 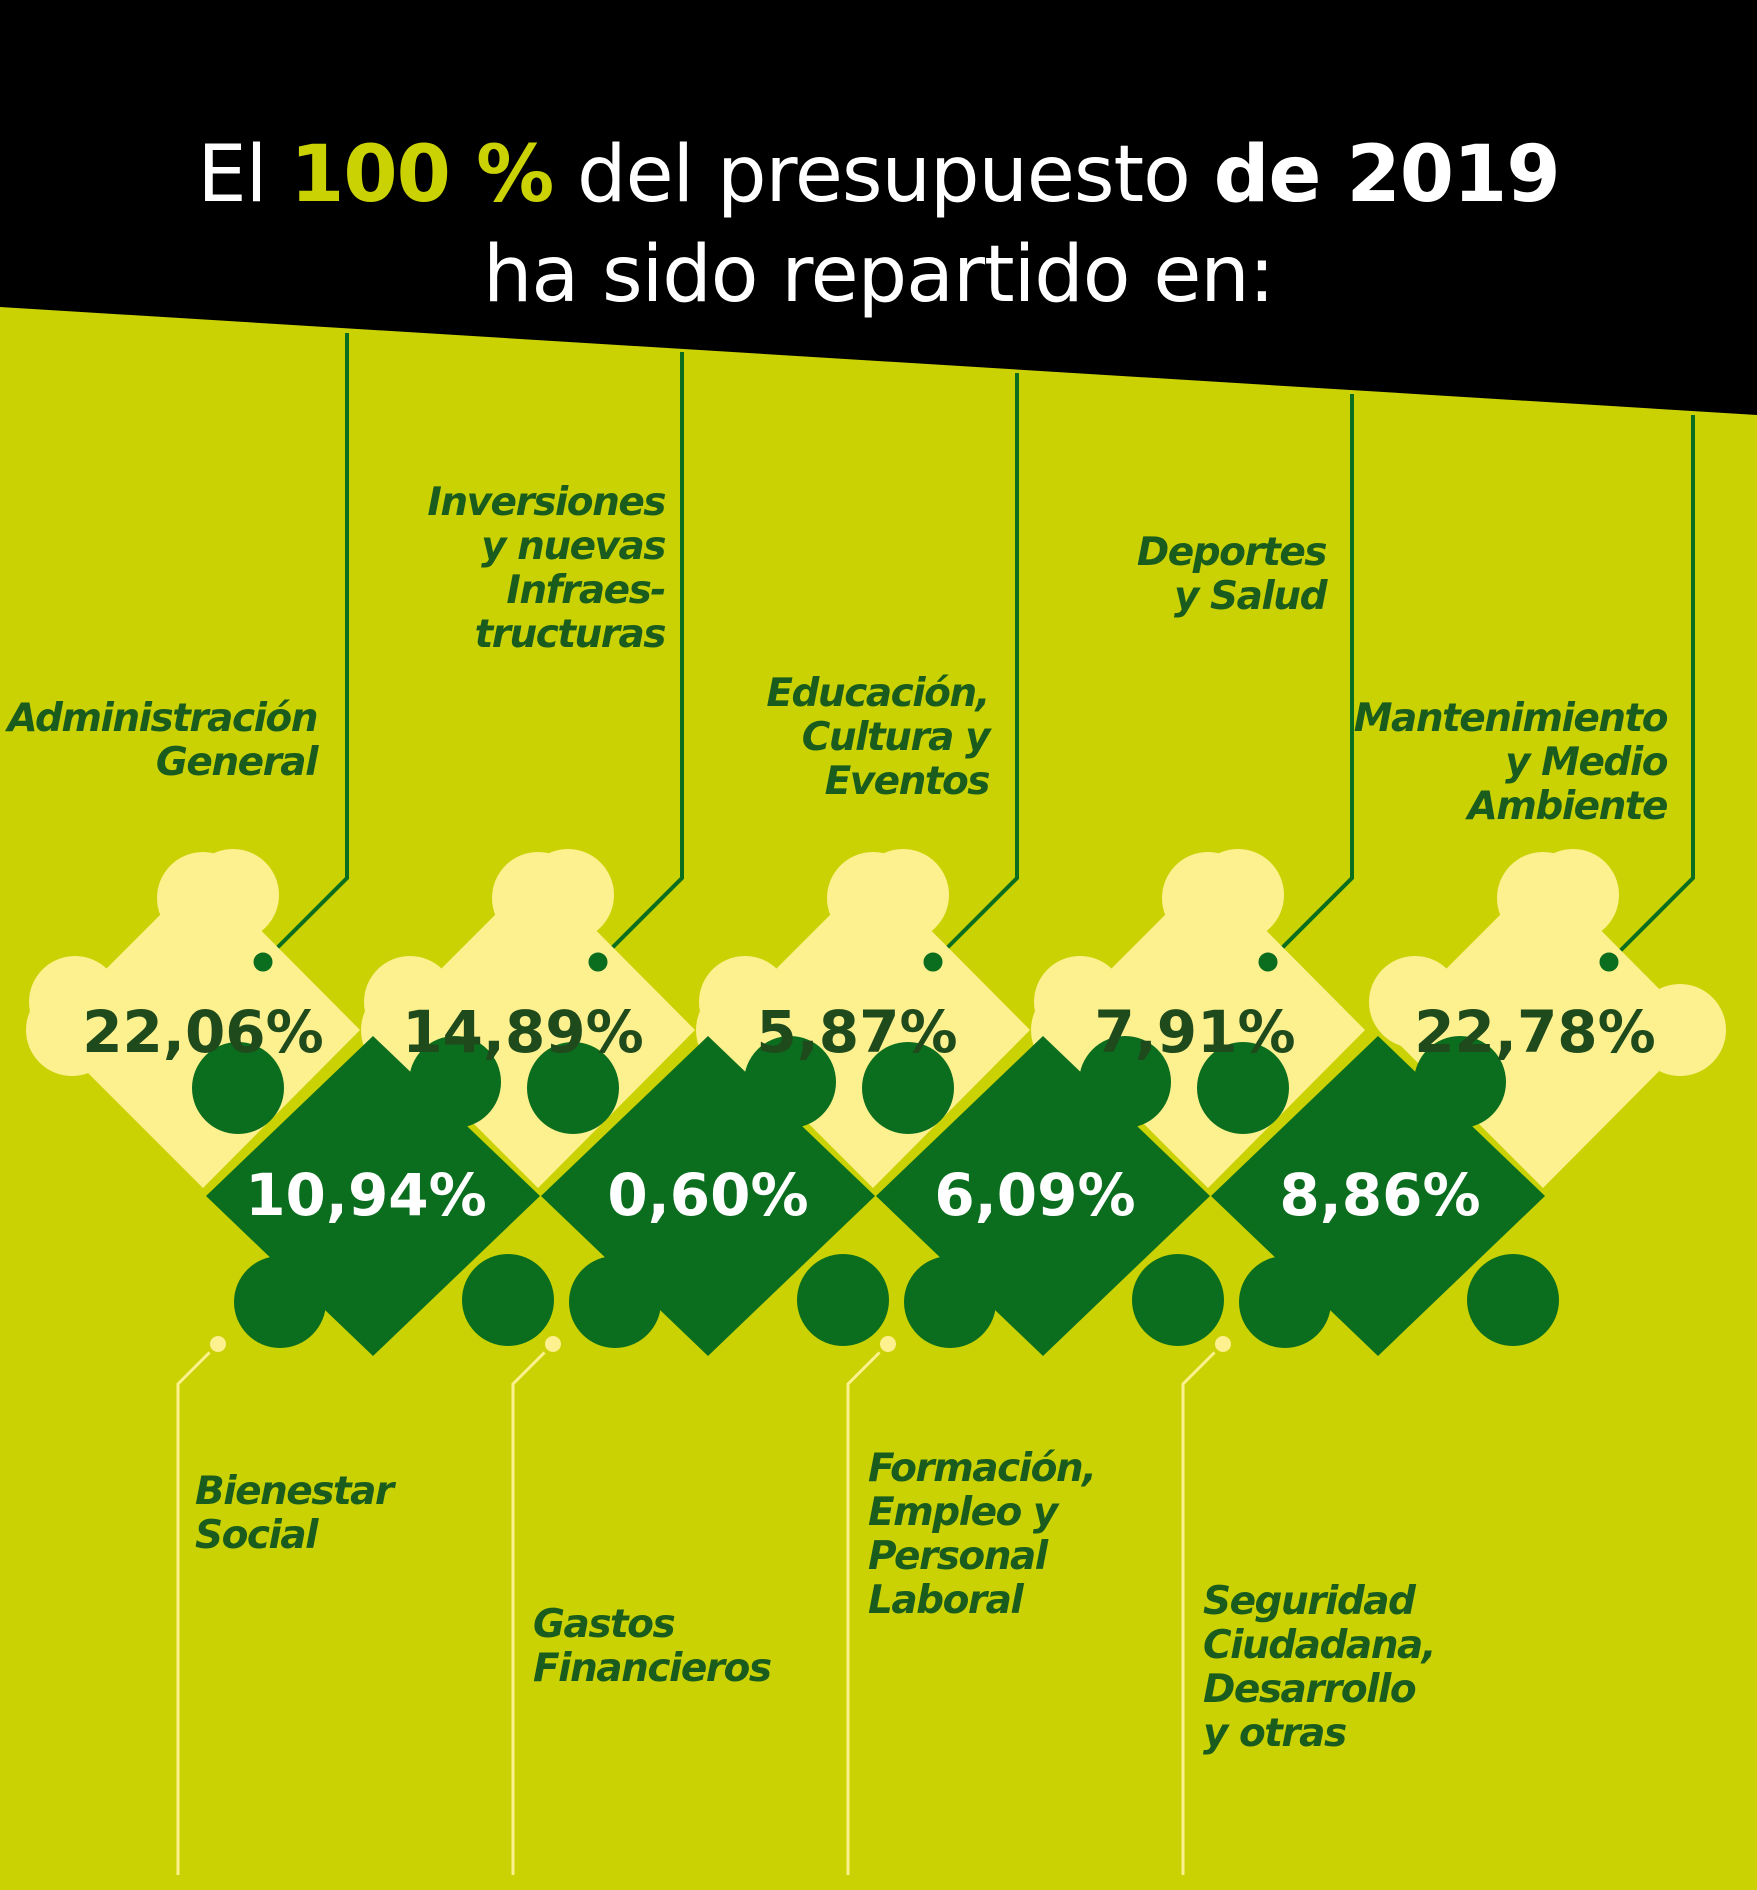 I want to click on top-connector-dots, so click(x=936, y=962).